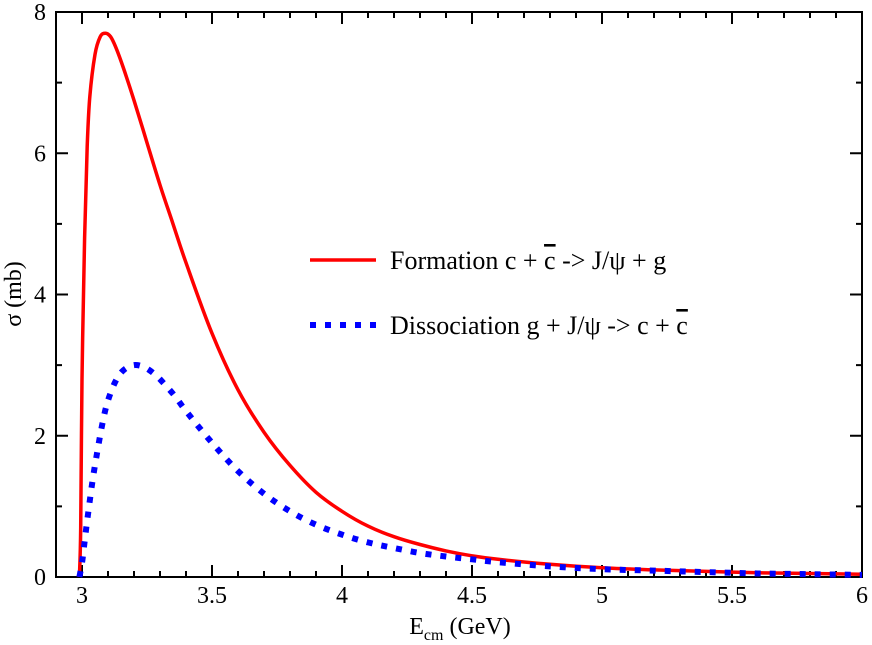 This screenshot has width=872, height=645. What do you see at coordinates (434, 635) in the screenshot?
I see `x-axis-title-sub: cm` at bounding box center [434, 635].